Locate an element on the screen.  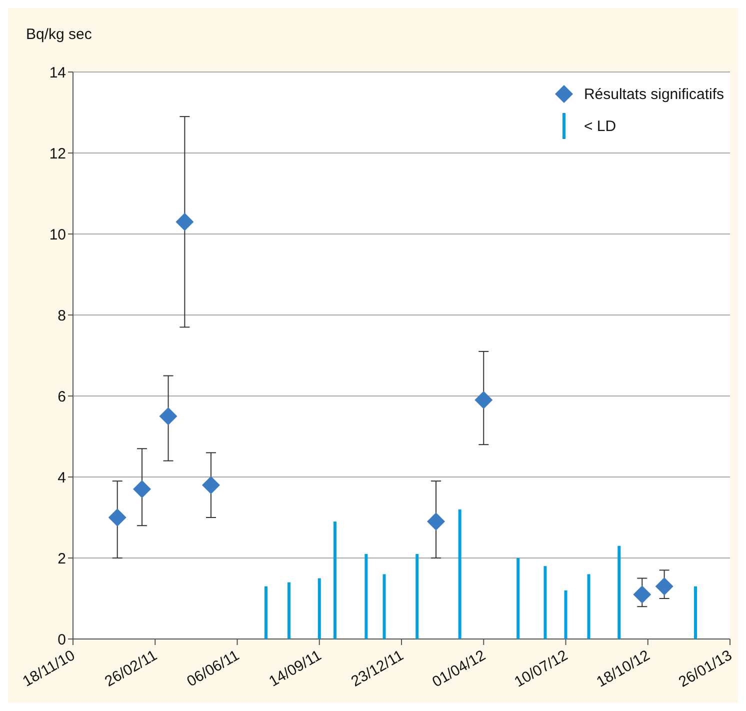
y-tick-label: 6 is located at coordinates (62, 397).